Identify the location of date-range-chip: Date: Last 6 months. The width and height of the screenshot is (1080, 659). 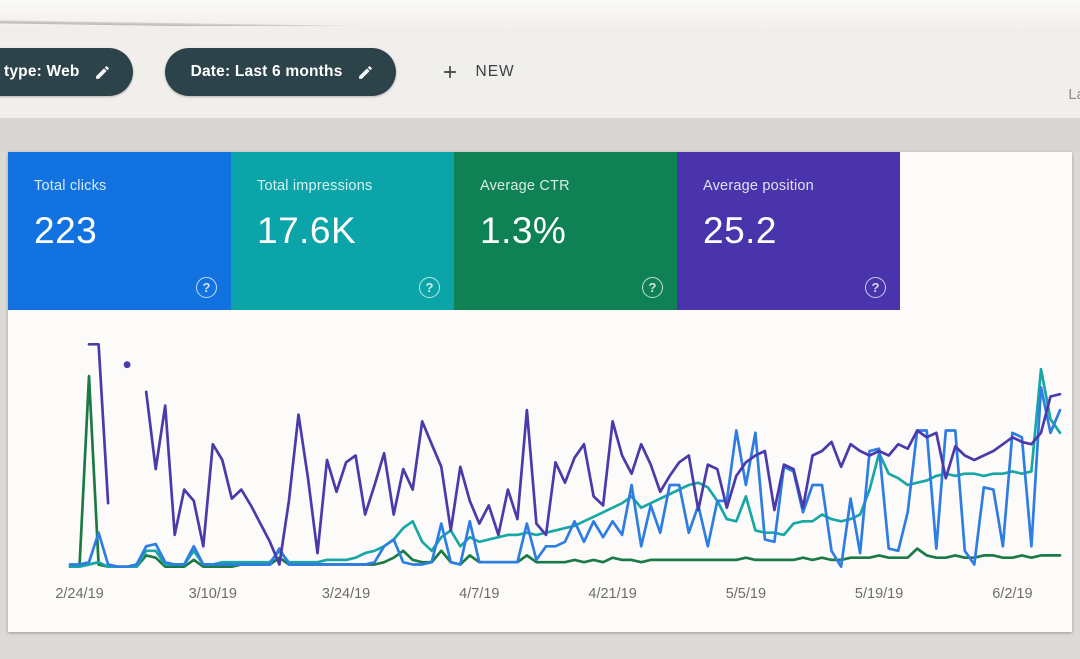
(280, 72).